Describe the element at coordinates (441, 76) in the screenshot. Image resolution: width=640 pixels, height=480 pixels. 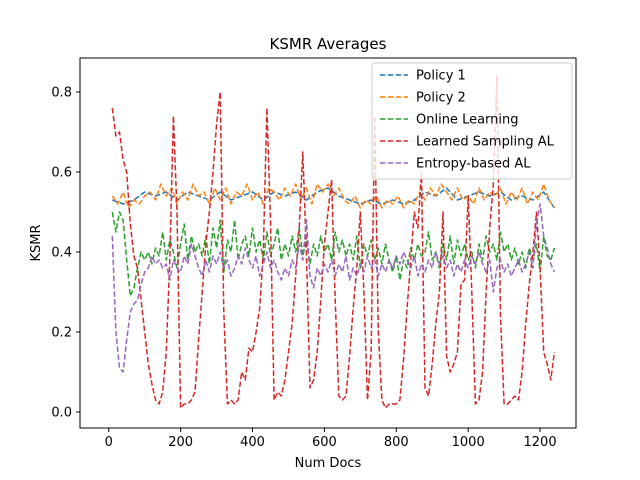
I see `legend-label: Policy 1` at that location.